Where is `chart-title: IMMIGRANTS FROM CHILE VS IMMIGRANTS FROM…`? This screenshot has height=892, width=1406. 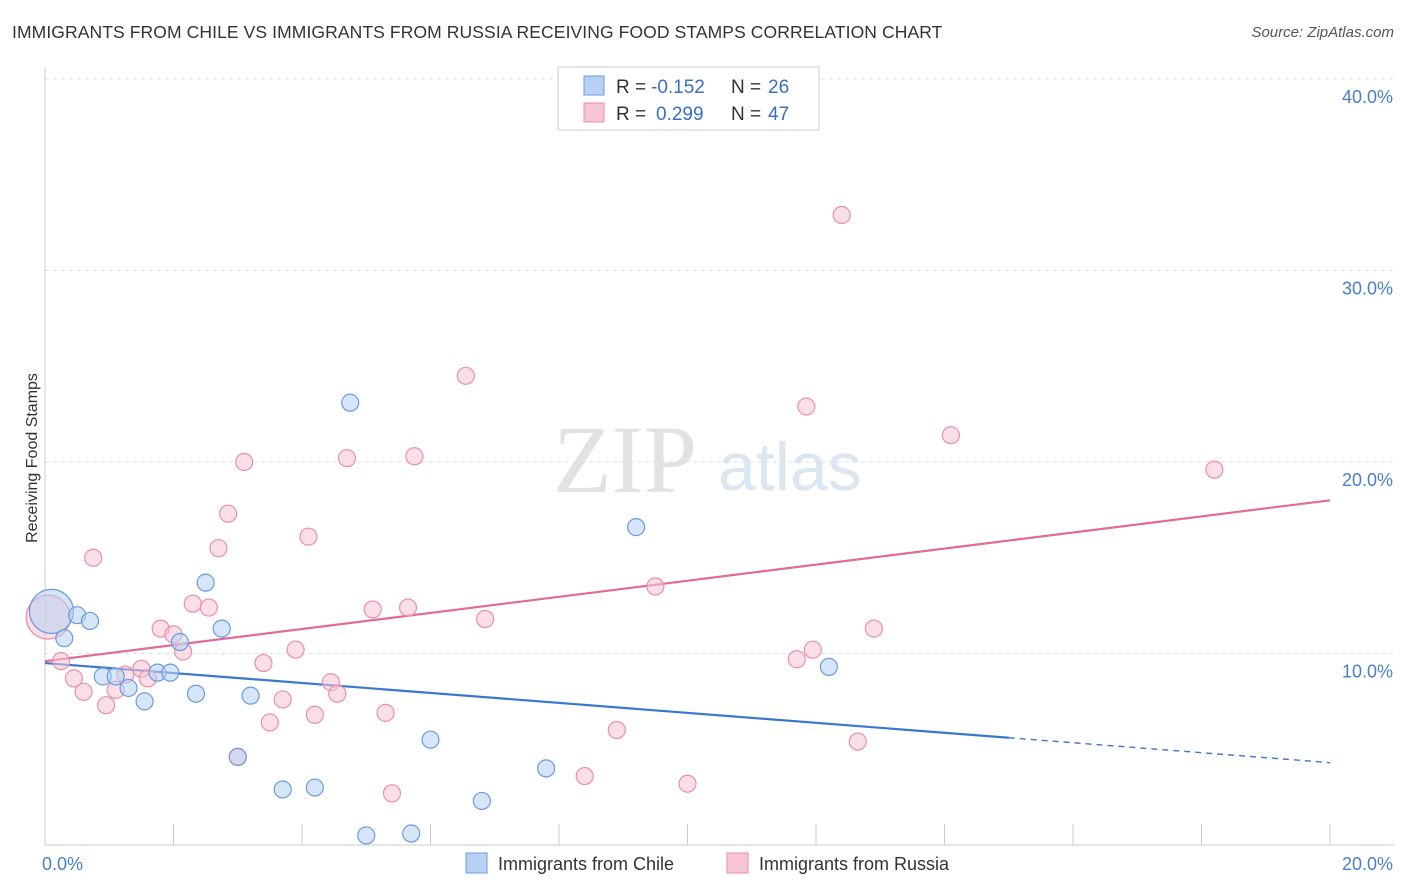 chart-title: IMMIGRANTS FROM CHILE VS IMMIGRANTS FROM… is located at coordinates (477, 32).